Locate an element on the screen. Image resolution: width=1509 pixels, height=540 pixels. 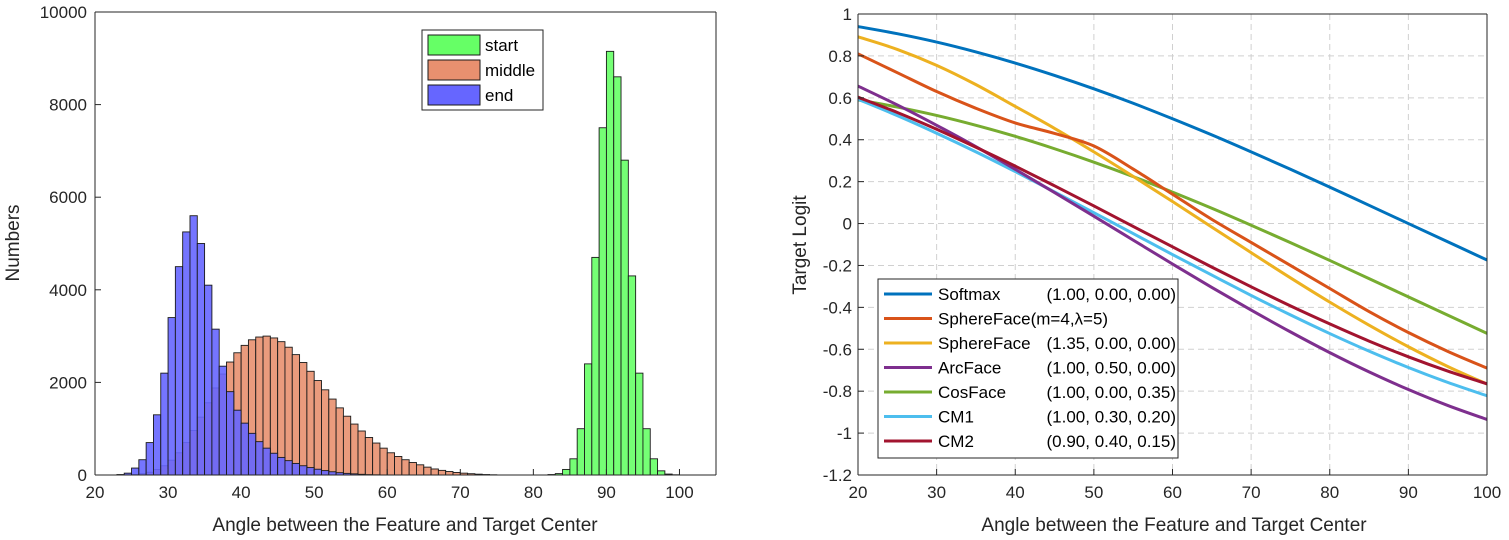
line-legend-label-1: SphereFace(m=4,λ=5) is located at coordinates (1023, 319).